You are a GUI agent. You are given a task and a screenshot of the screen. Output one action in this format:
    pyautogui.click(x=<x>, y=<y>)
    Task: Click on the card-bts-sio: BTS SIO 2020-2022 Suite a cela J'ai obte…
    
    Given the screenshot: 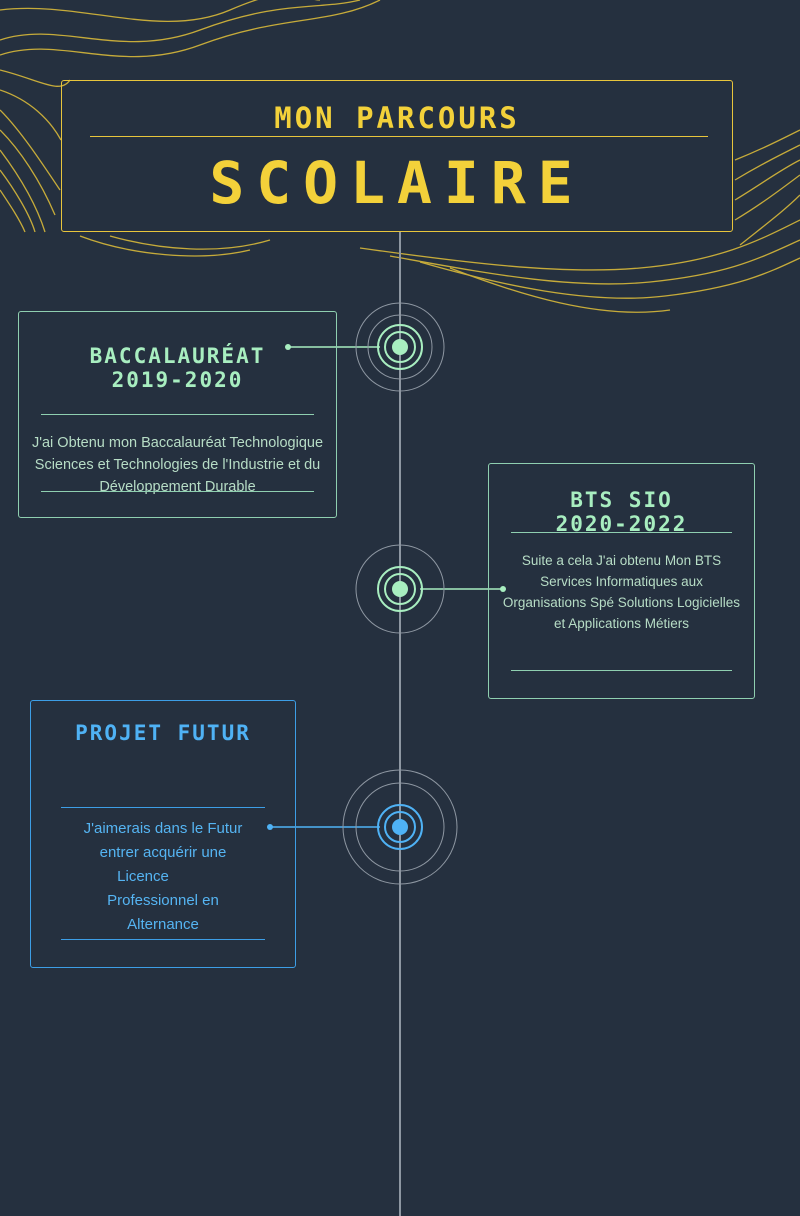 What is the action you would take?
    pyautogui.click(x=621, y=581)
    